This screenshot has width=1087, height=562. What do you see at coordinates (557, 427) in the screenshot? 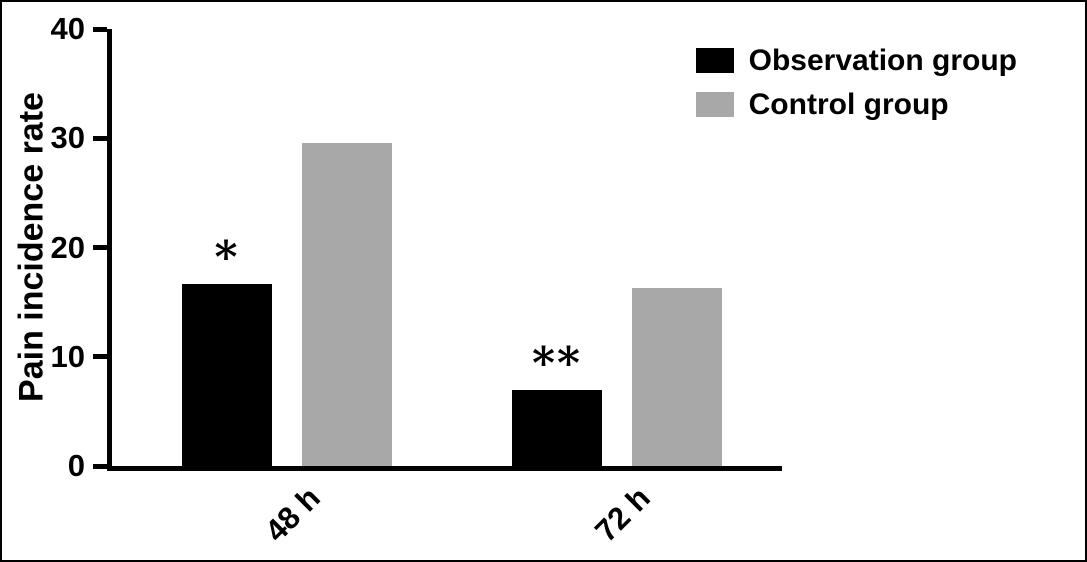
I see `bar-observation-group-72-h` at bounding box center [557, 427].